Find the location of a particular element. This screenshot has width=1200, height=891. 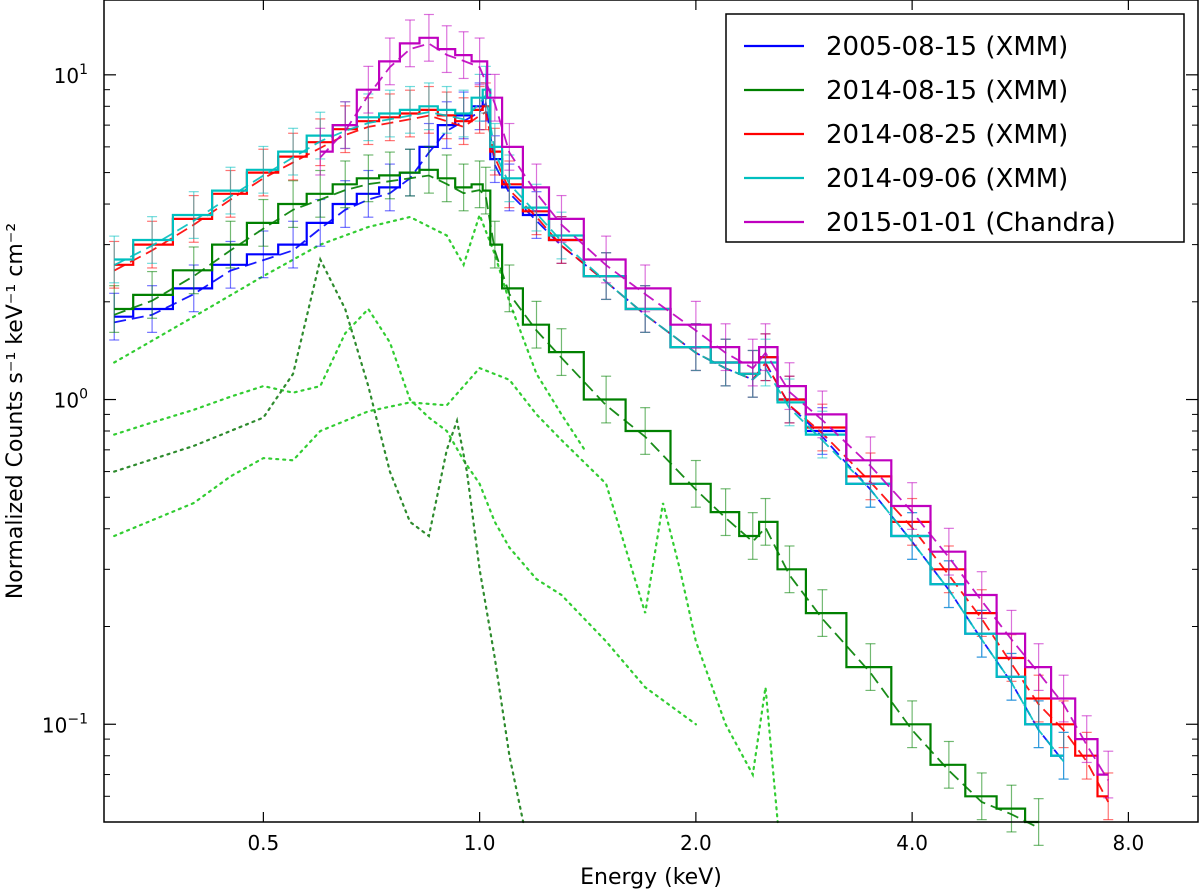

y-tick-label: 10¹ is located at coordinates (71, 75).